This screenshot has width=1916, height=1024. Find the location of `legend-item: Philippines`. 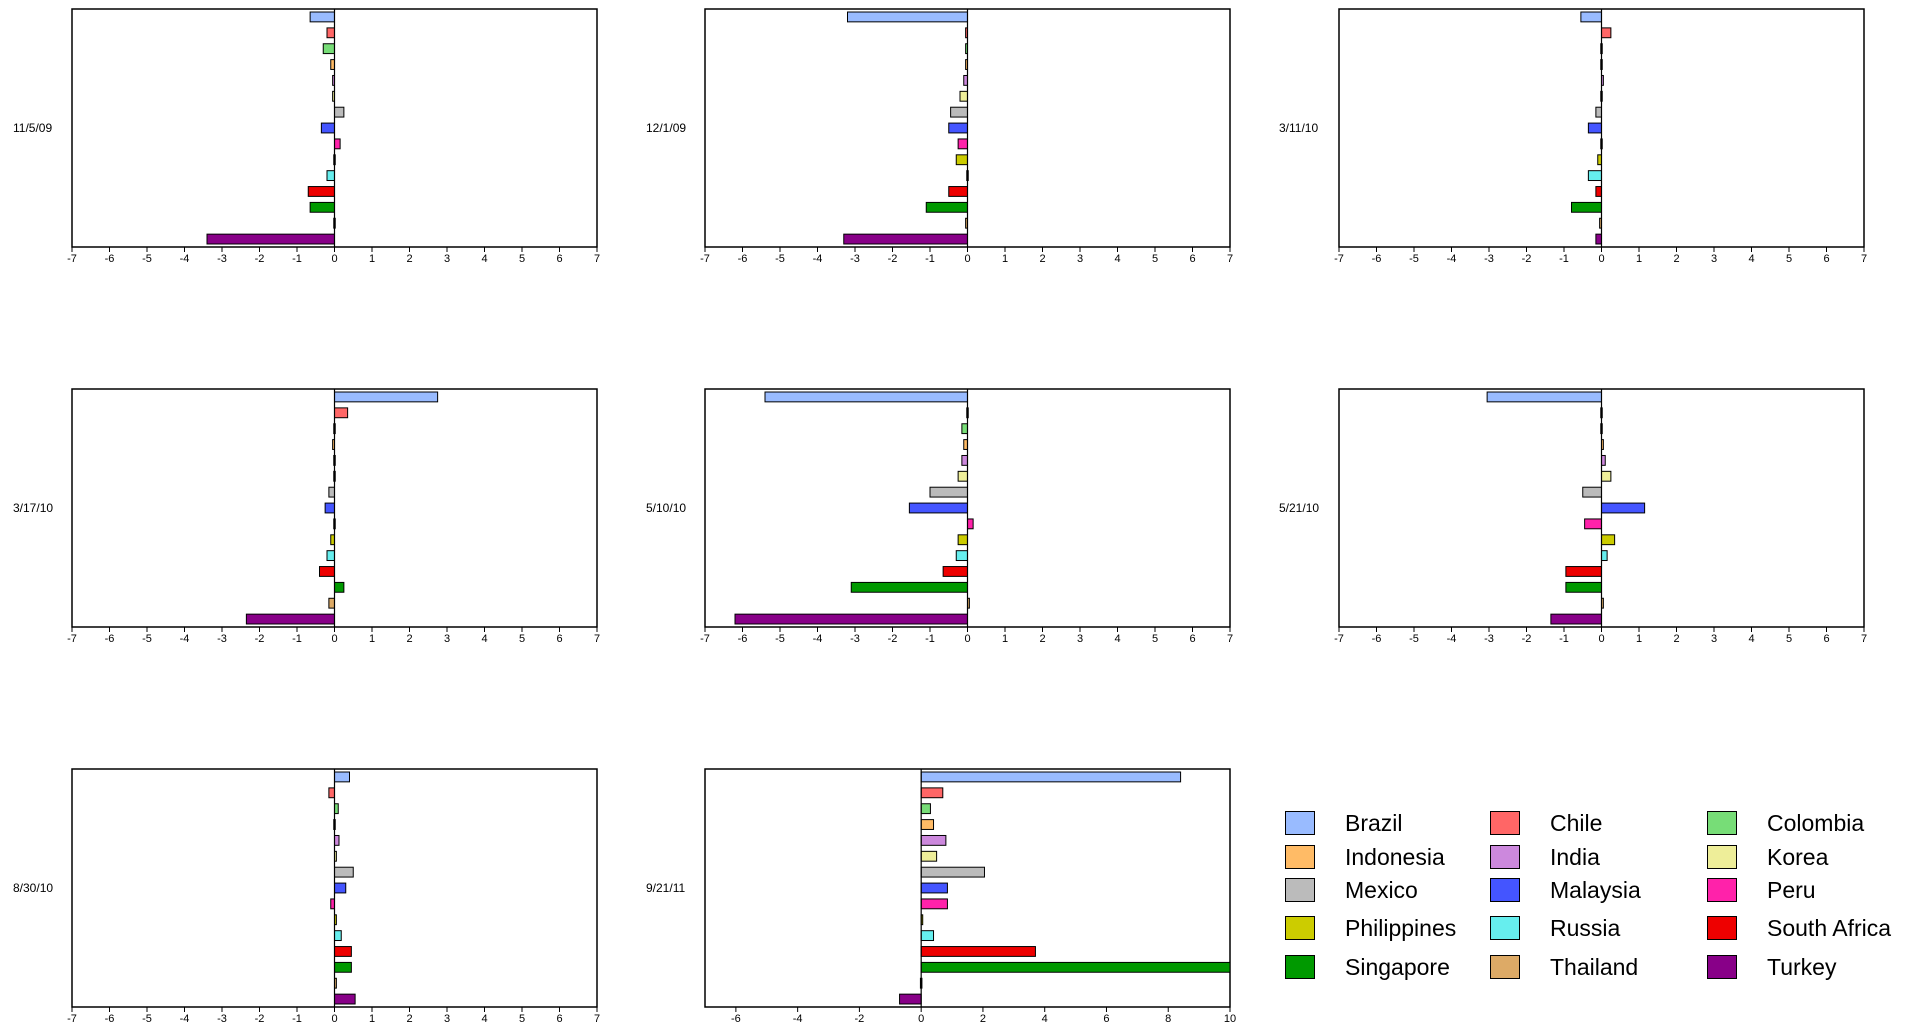

legend-item: Philippines is located at coordinates (1370, 928).